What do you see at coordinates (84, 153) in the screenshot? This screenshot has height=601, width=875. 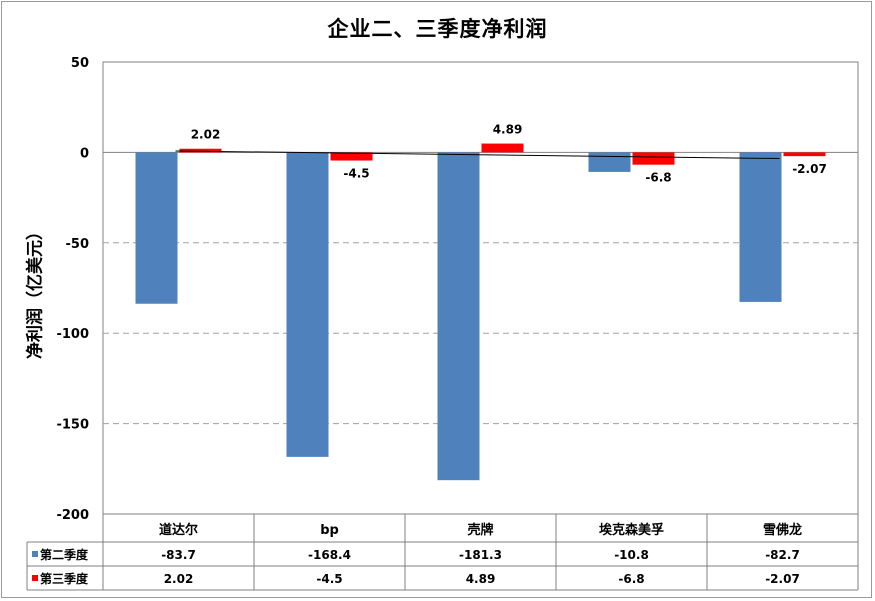 I see `y-tick-label: 0` at bounding box center [84, 153].